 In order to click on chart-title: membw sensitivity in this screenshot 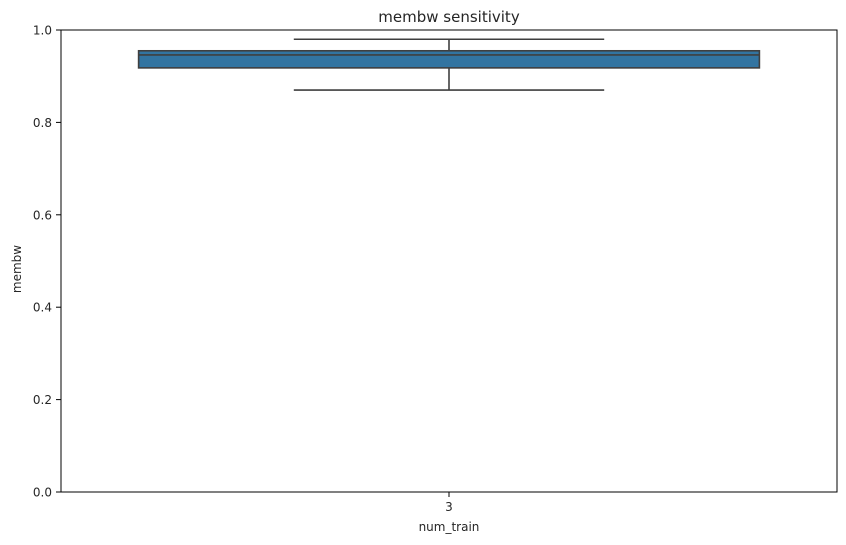, I will do `click(449, 17)`.